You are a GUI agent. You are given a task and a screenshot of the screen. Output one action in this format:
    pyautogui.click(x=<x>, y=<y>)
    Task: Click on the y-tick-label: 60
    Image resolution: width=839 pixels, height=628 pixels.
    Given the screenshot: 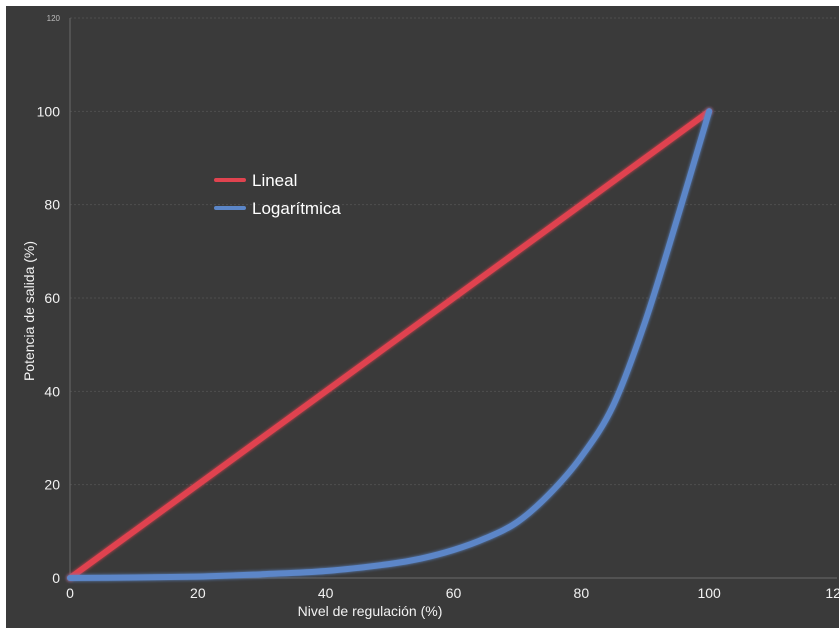 What is the action you would take?
    pyautogui.click(x=52, y=298)
    